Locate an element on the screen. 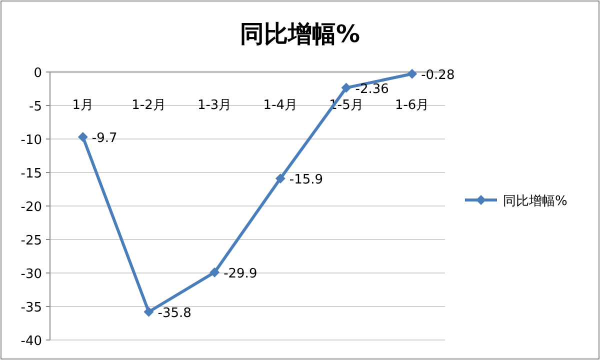 This screenshot has height=360, width=600. y-tick-label: -25 is located at coordinates (31, 241).